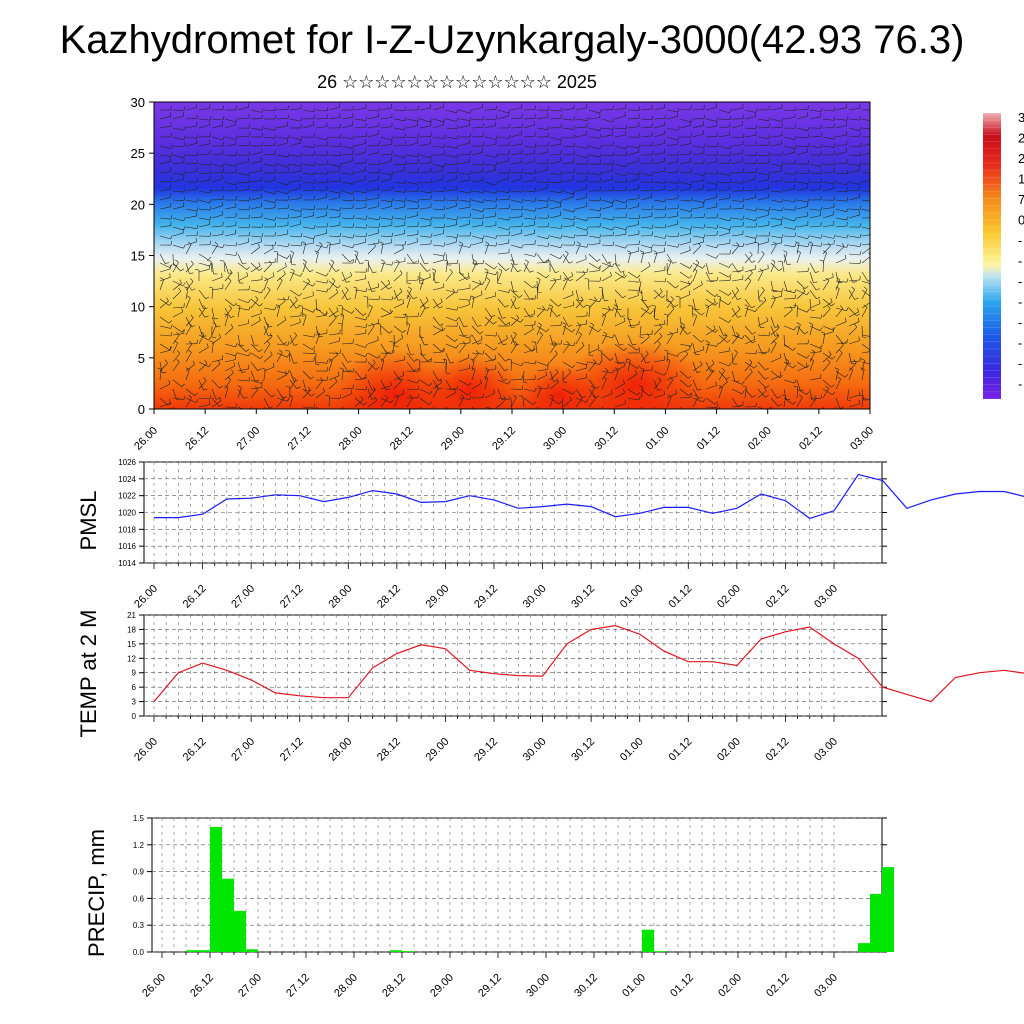  I want to click on x-tick-label: 26.12, so click(202, 986).